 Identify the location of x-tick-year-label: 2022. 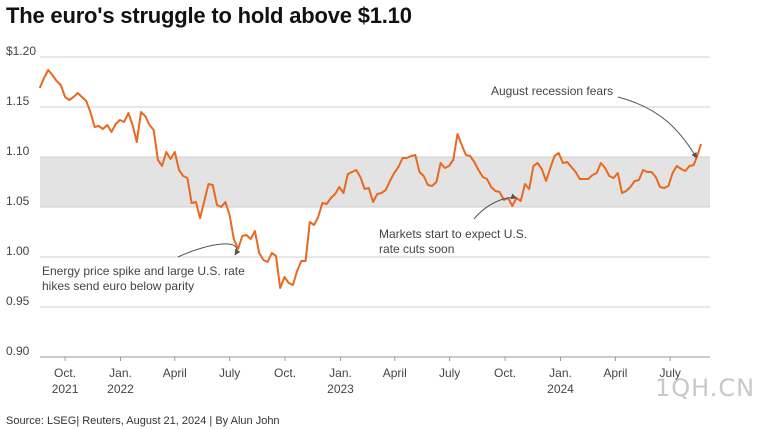
(120, 389).